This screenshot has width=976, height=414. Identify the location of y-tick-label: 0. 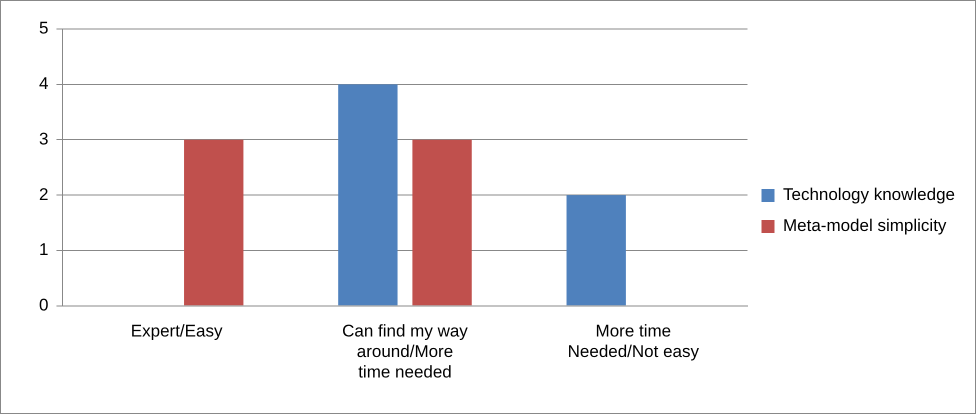
(43, 304).